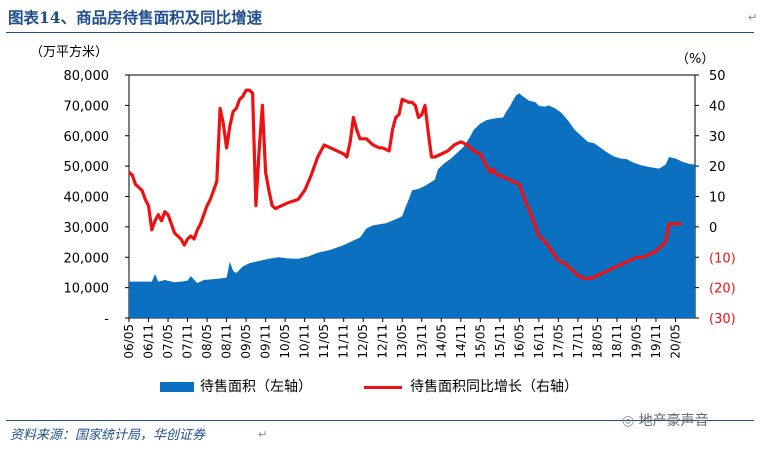  I want to click on right-tick-label: 40, so click(717, 106).